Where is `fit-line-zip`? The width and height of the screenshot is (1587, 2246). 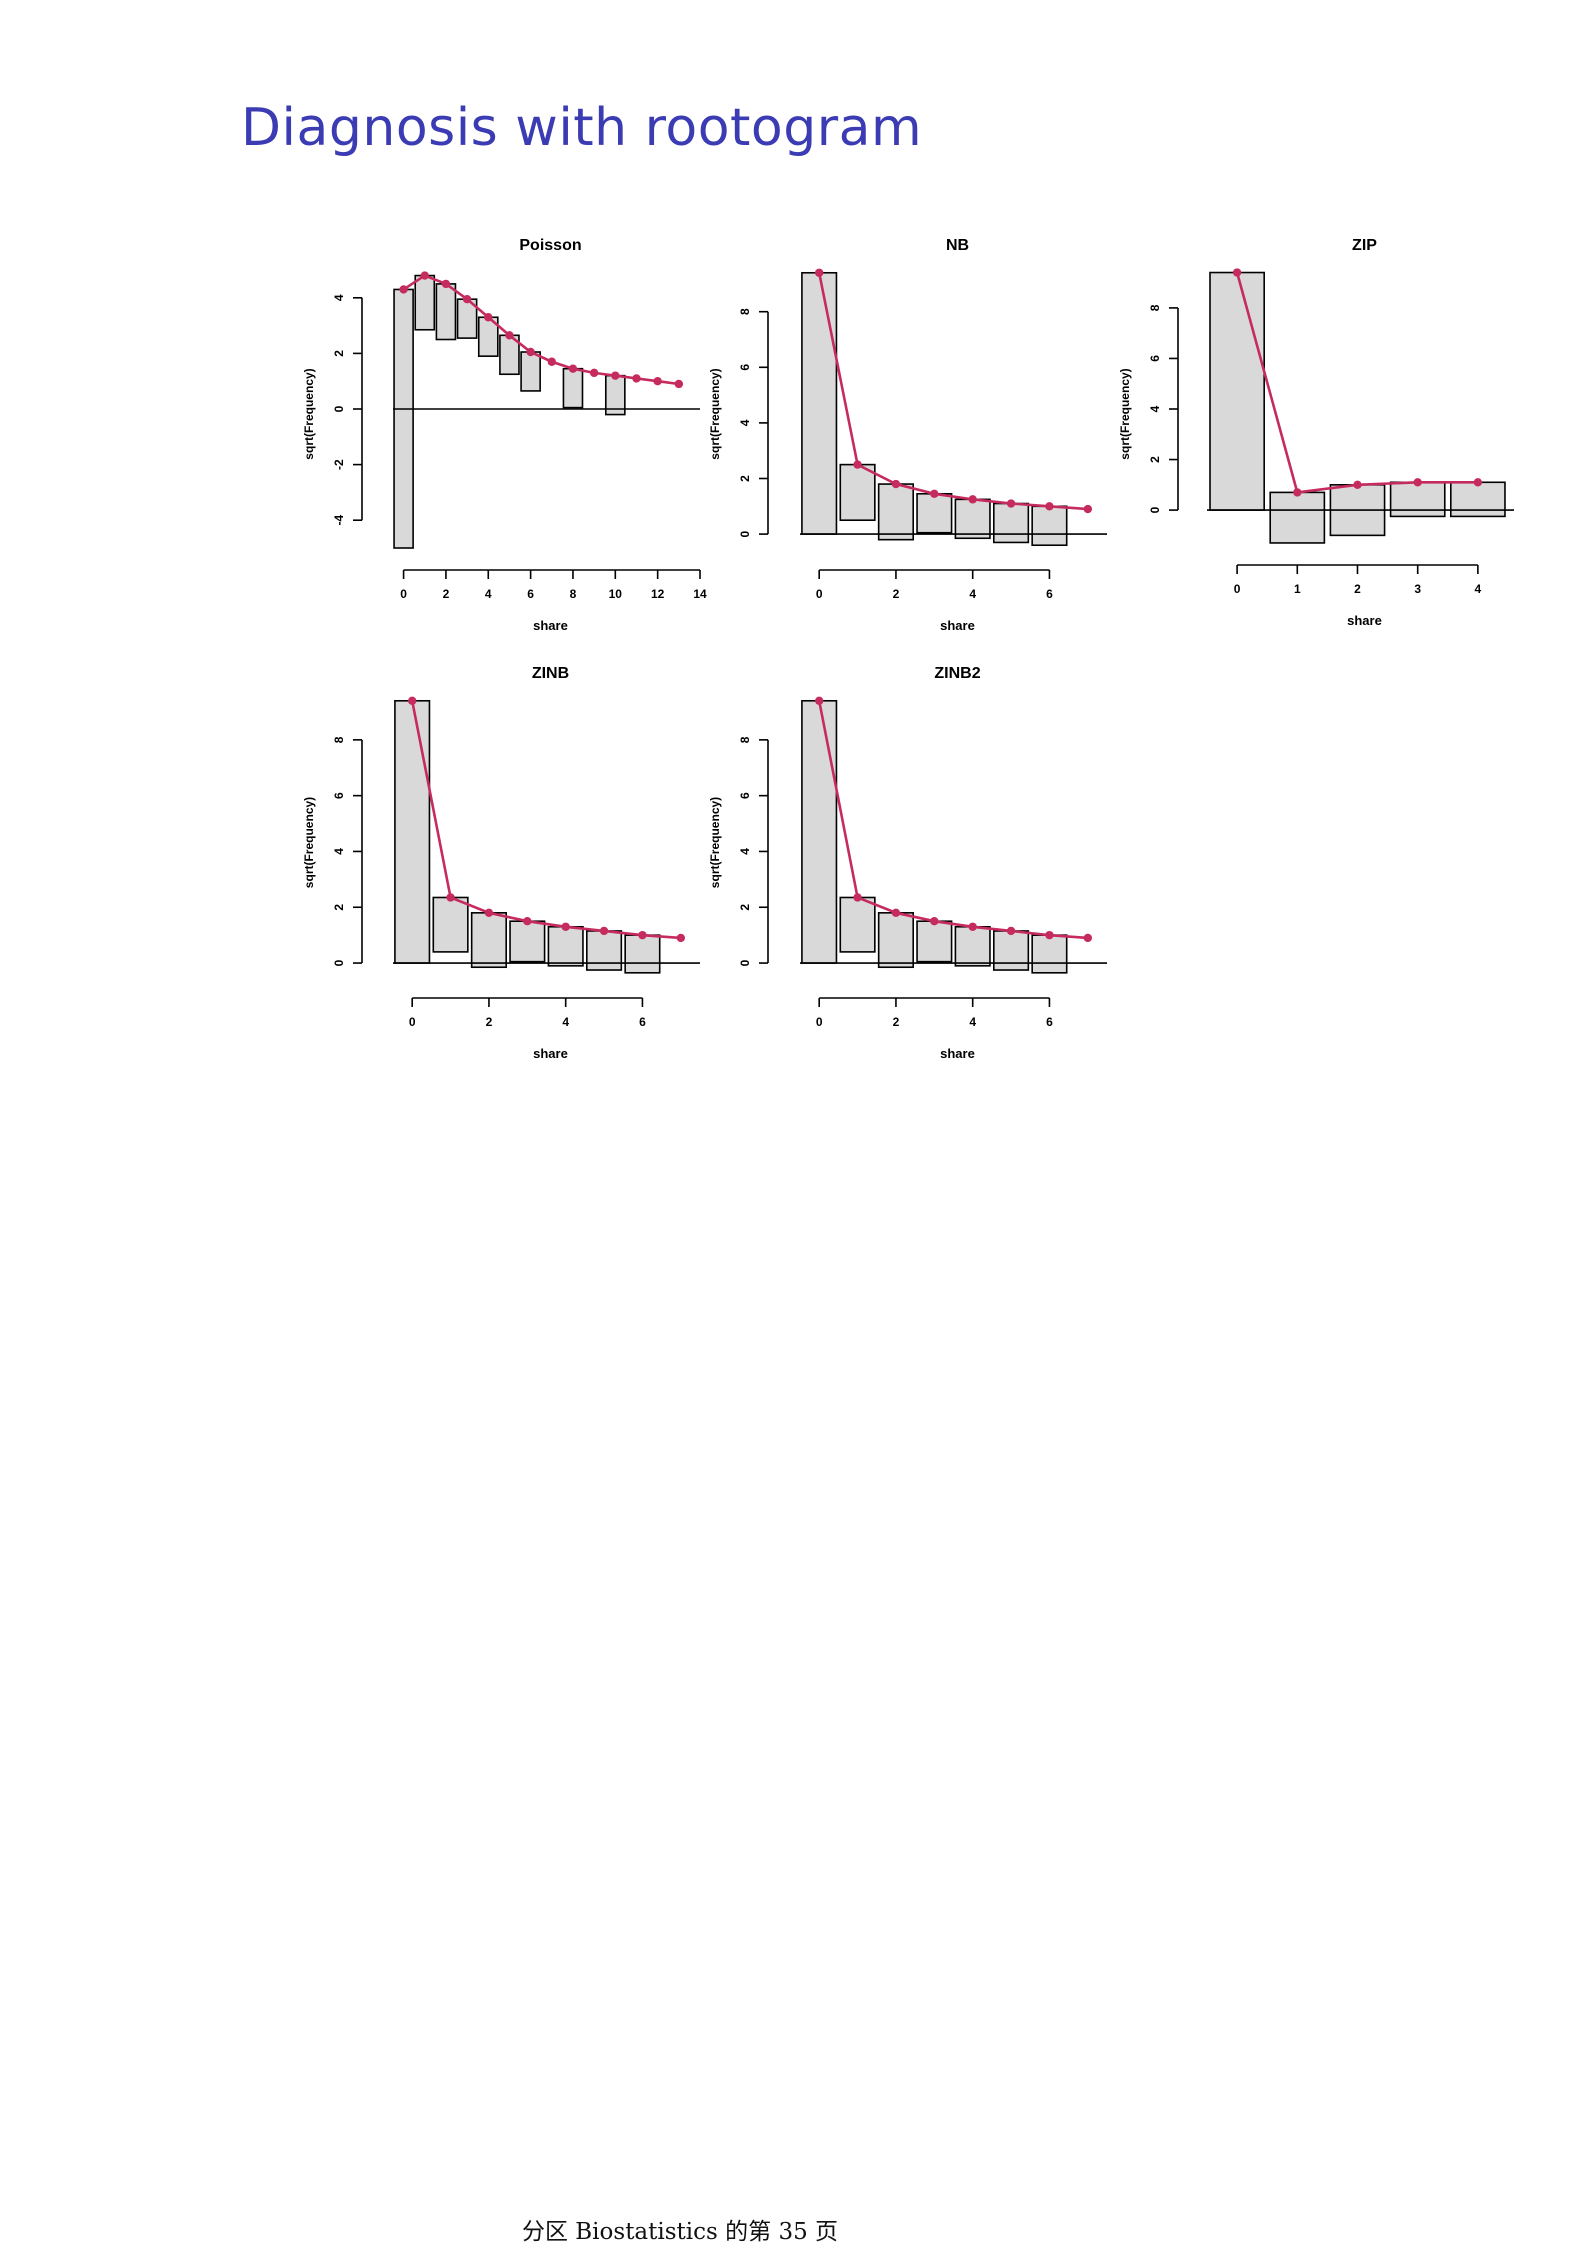
fit-line-zip is located at coordinates (1356, 383).